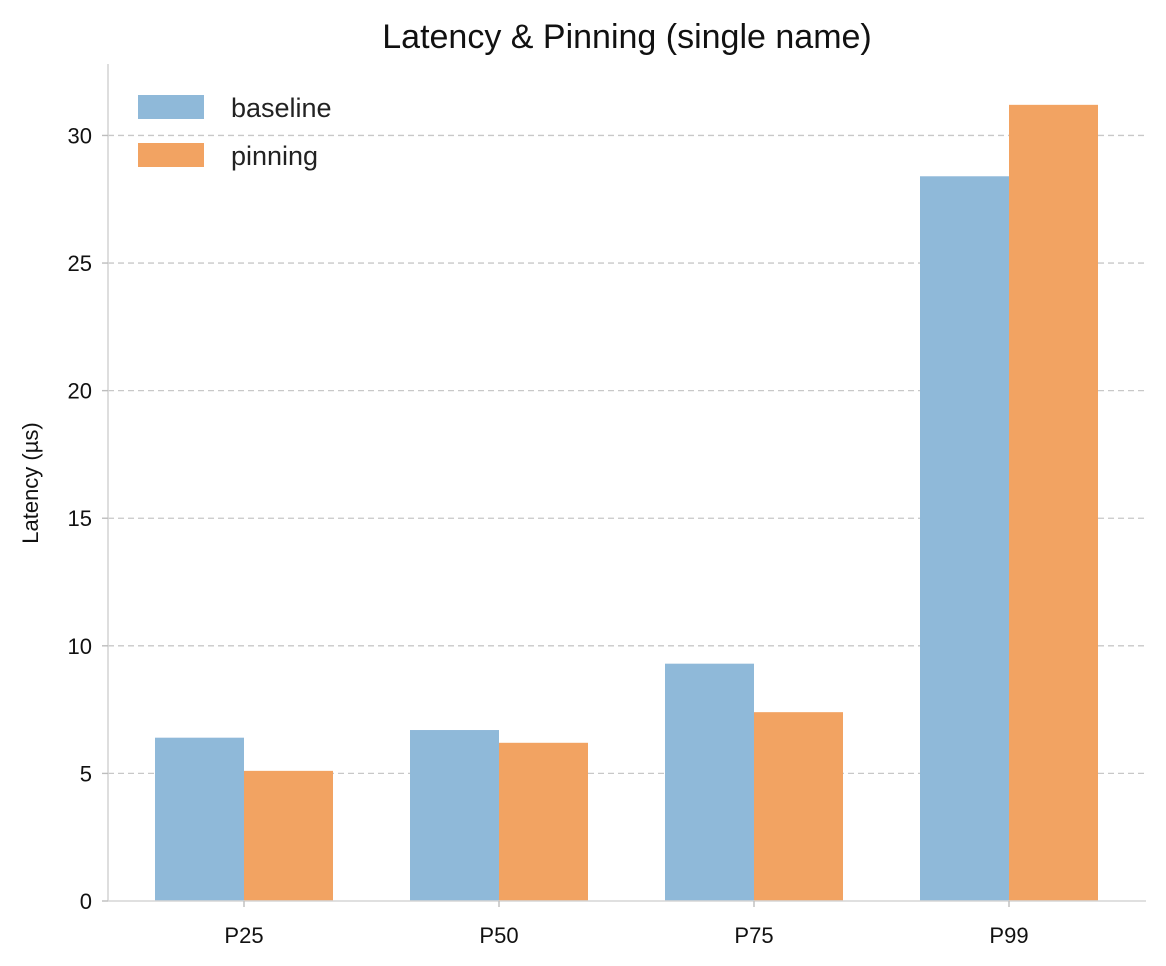 This screenshot has height=966, width=1166. Describe the element at coordinates (543, 821) in the screenshot. I see `bar-pinning-p50` at that location.